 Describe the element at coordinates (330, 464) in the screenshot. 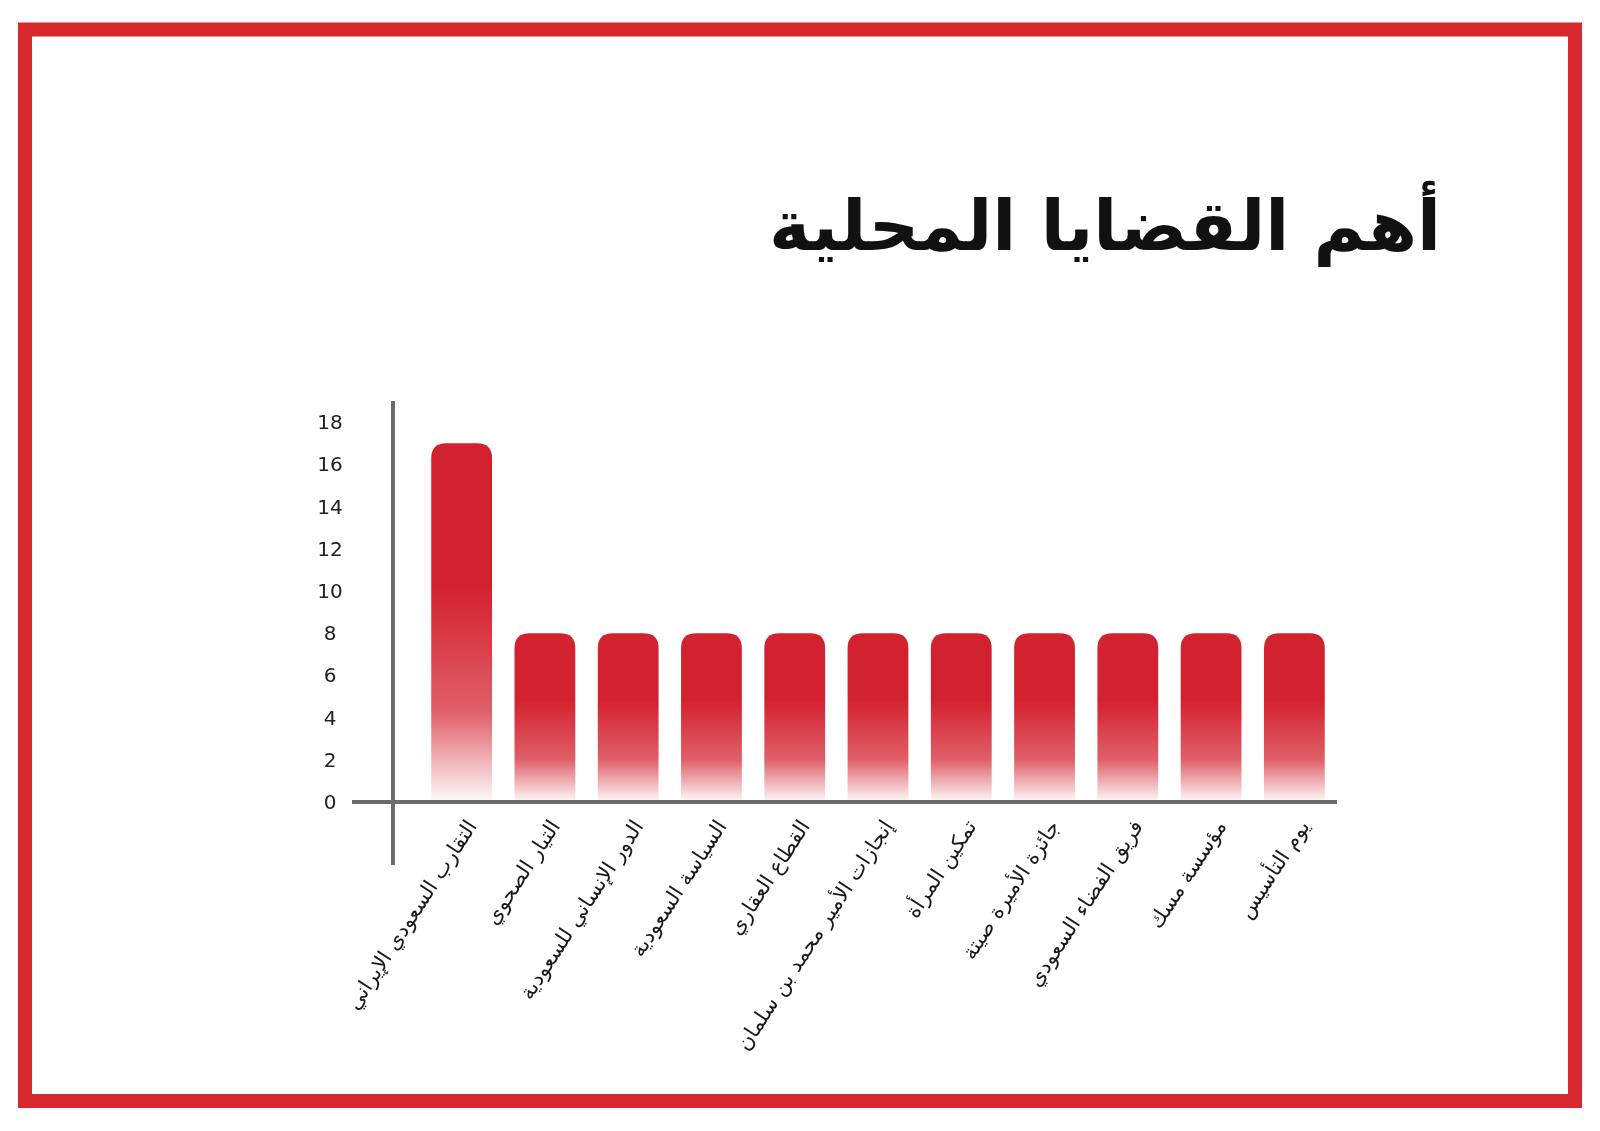

I see `y-tick-label: 16` at that location.